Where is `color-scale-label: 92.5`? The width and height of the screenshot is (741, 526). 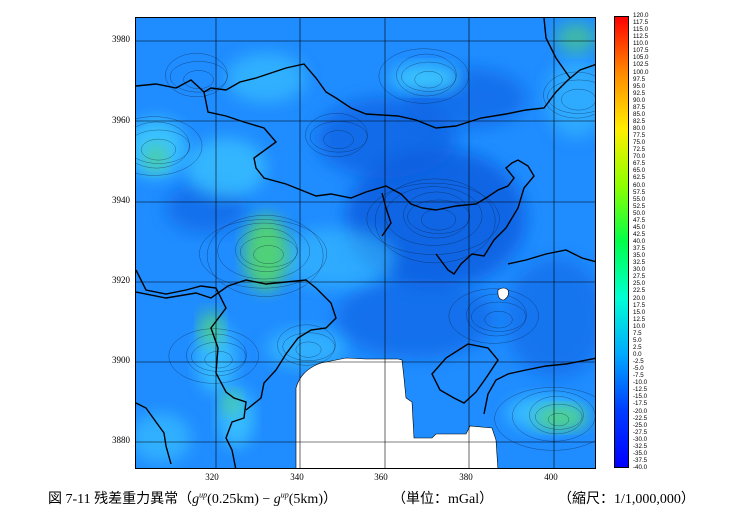 color-scale-label: 92.5 is located at coordinates (639, 93).